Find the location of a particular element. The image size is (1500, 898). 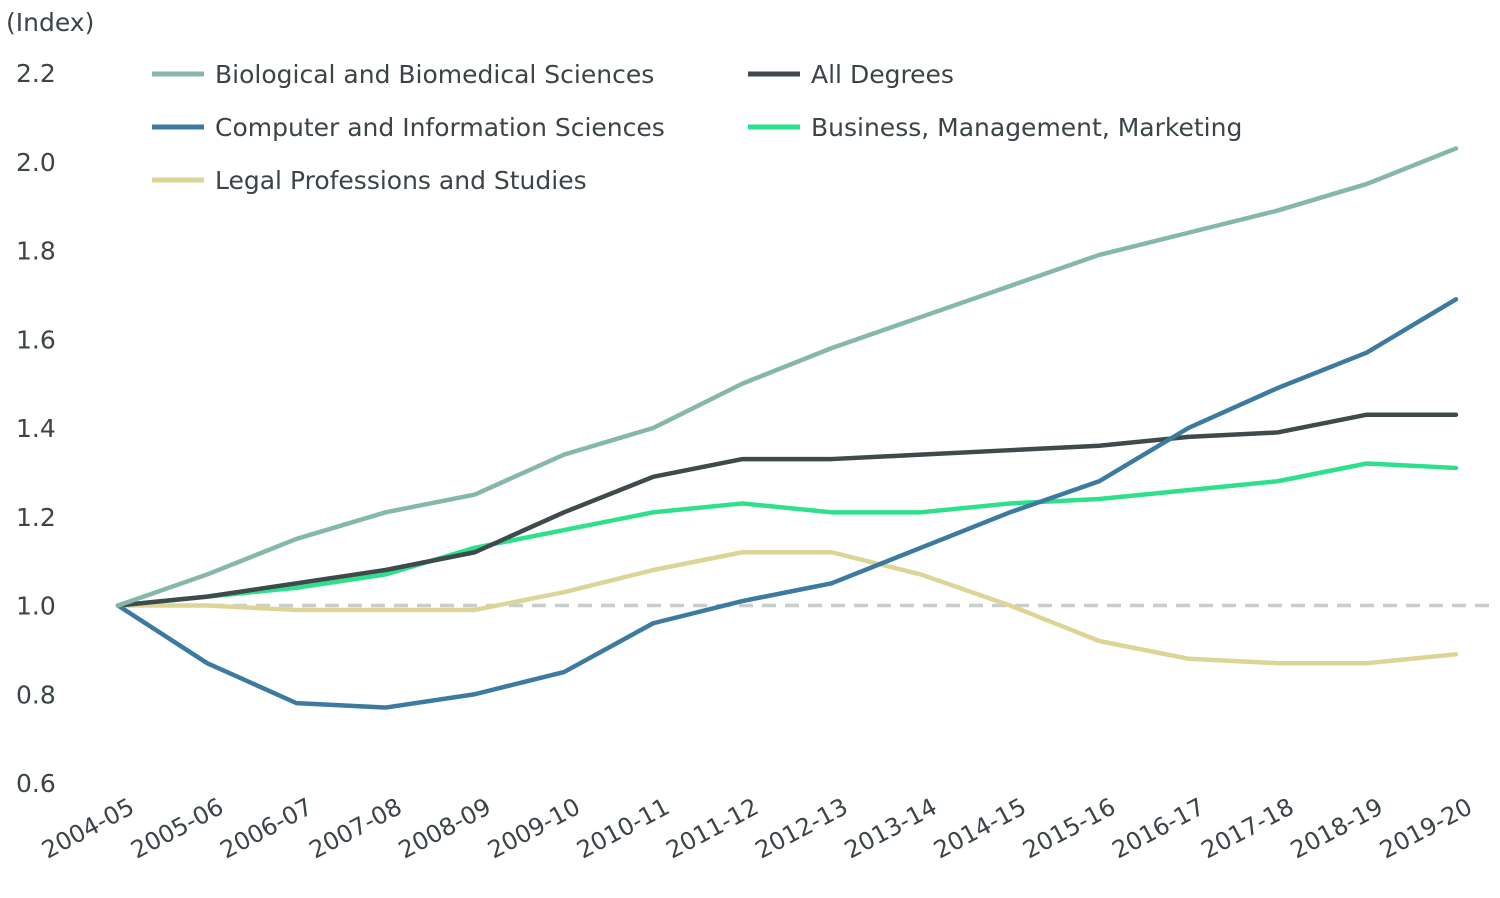

y-tick-label: 2.0 is located at coordinates (36, 162).